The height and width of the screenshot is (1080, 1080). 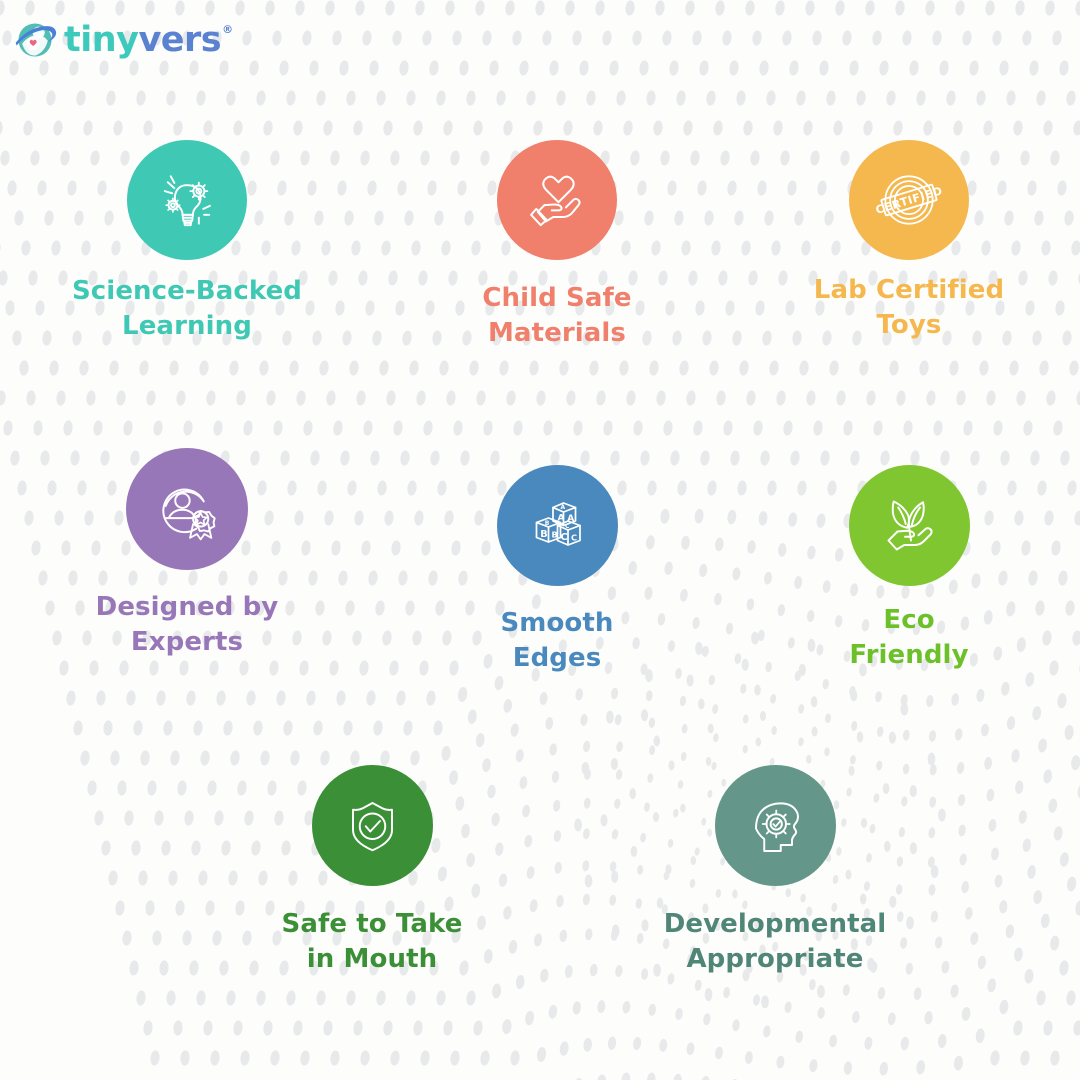 I want to click on badge-circle-safe-mouth, so click(x=372, y=825).